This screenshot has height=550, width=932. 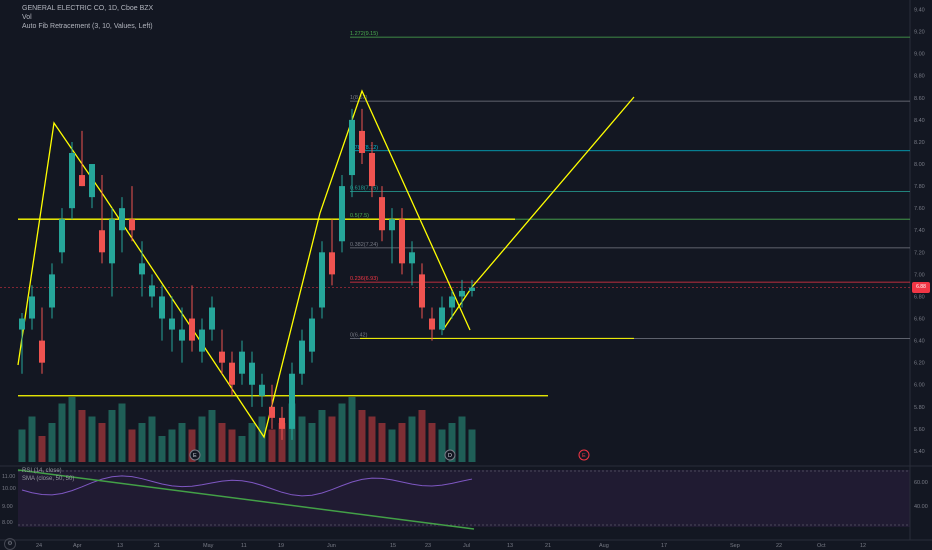 What do you see at coordinates (42, 471) in the screenshot?
I see `rsi-label: RSI (14, close)` at bounding box center [42, 471].